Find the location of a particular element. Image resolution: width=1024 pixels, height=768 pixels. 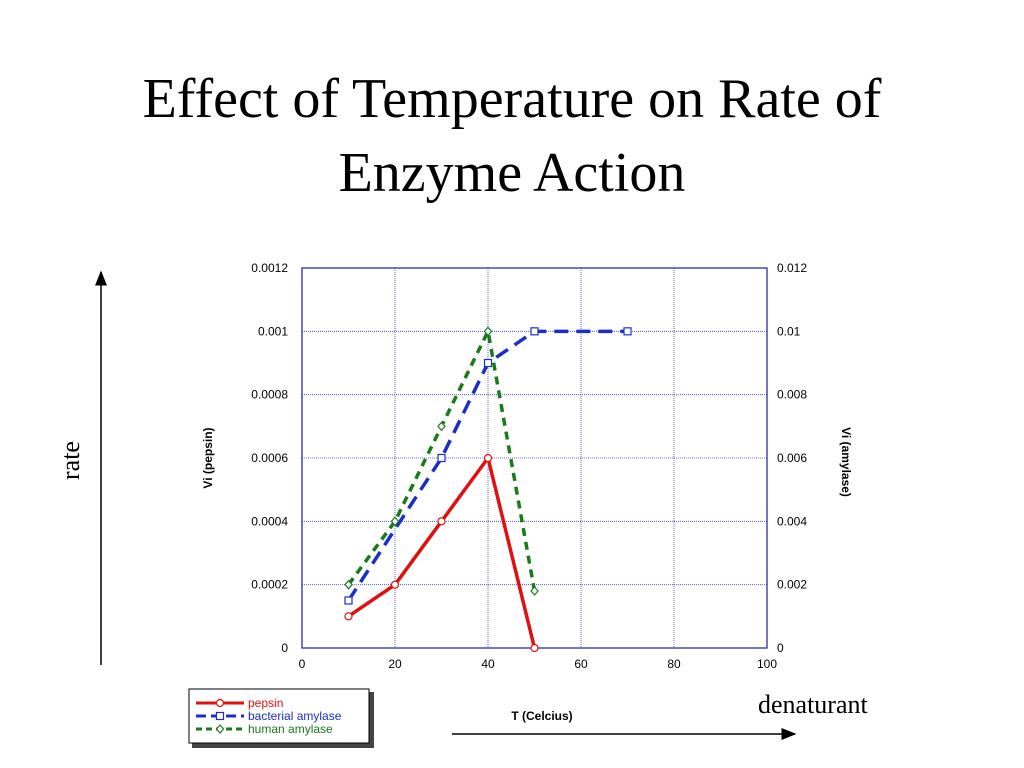

x-tick-label: 80 is located at coordinates (674, 664).